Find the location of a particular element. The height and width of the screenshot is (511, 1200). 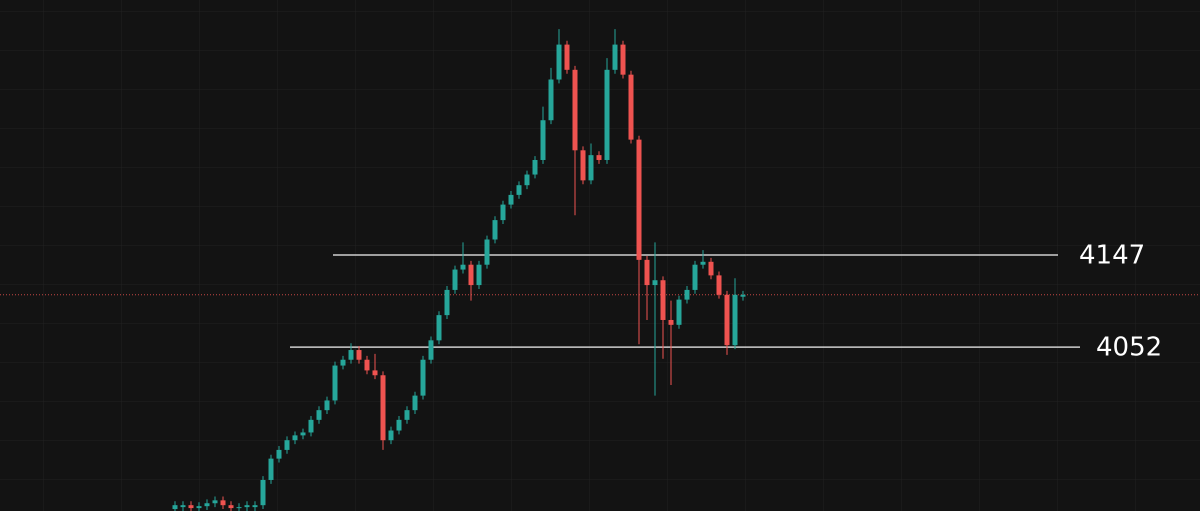

level-label: 4052 is located at coordinates (1129, 348).